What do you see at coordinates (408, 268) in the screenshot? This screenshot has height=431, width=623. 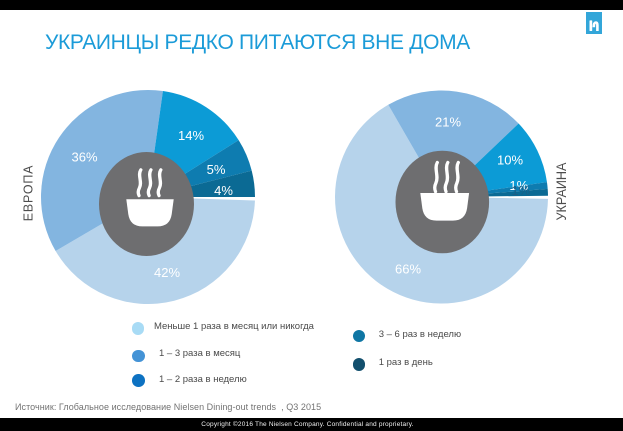 I see `svg-text: 66%` at bounding box center [408, 268].